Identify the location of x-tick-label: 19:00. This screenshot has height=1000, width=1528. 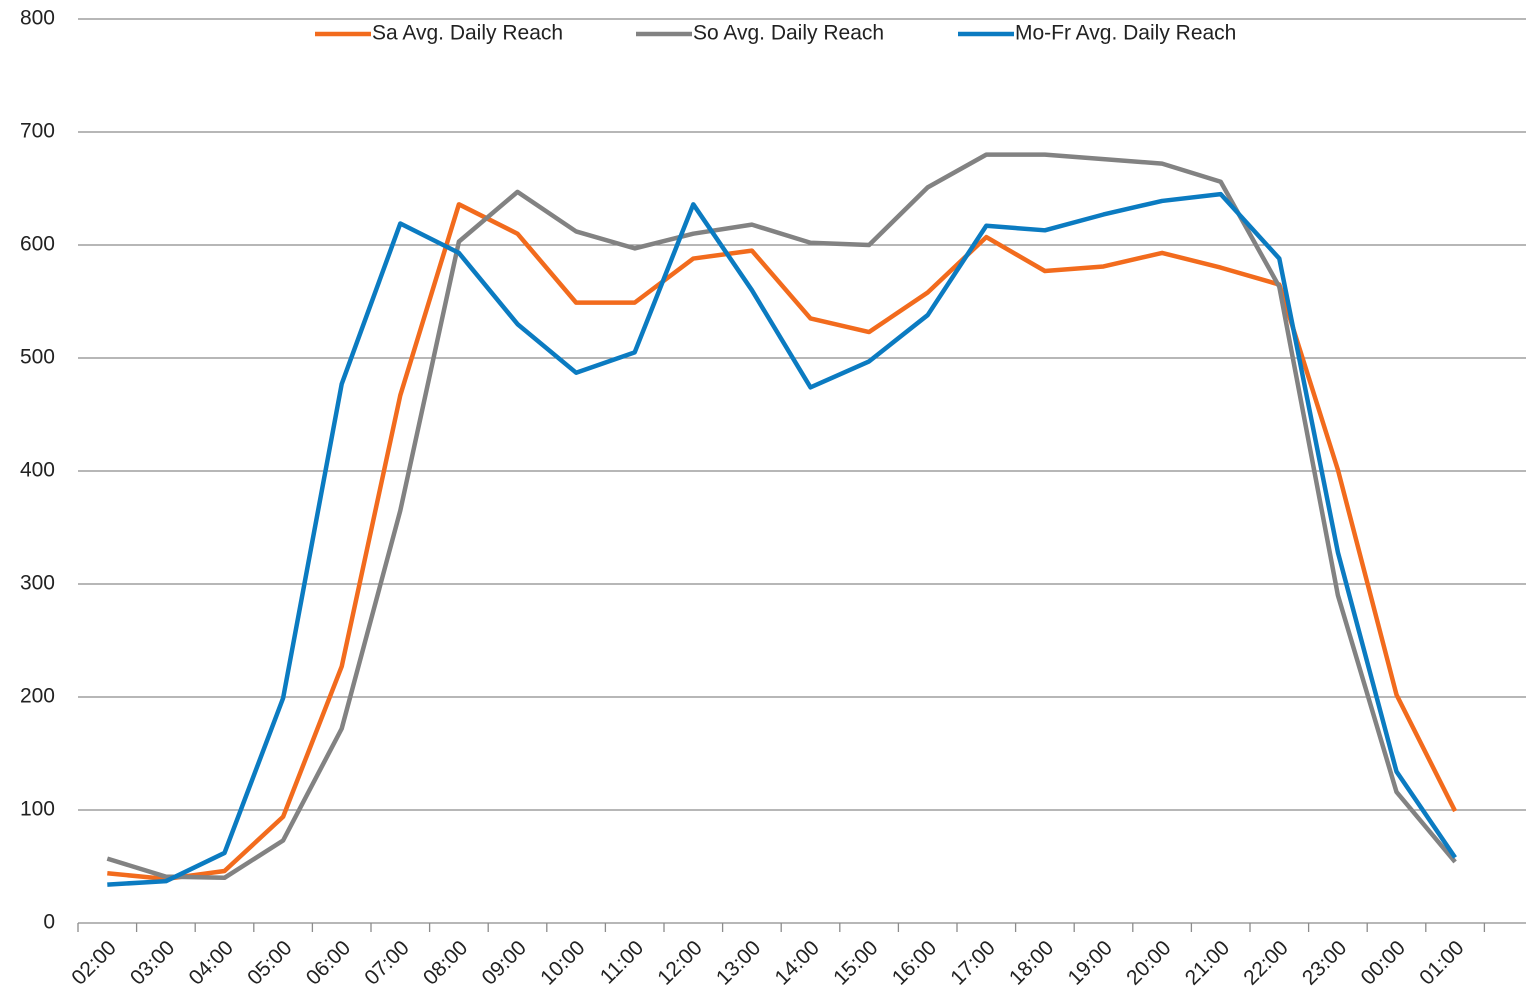
(1090, 962).